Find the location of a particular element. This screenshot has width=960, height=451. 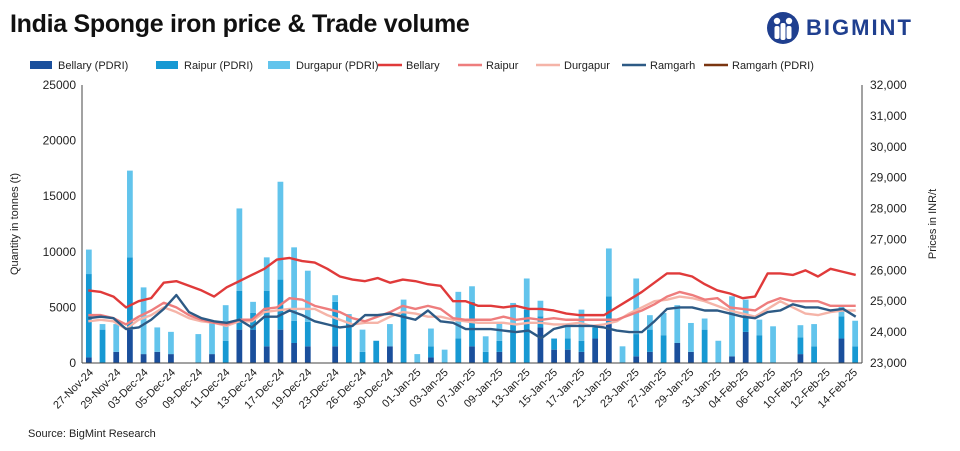

legend-item-4: Raipur is located at coordinates (488, 66).